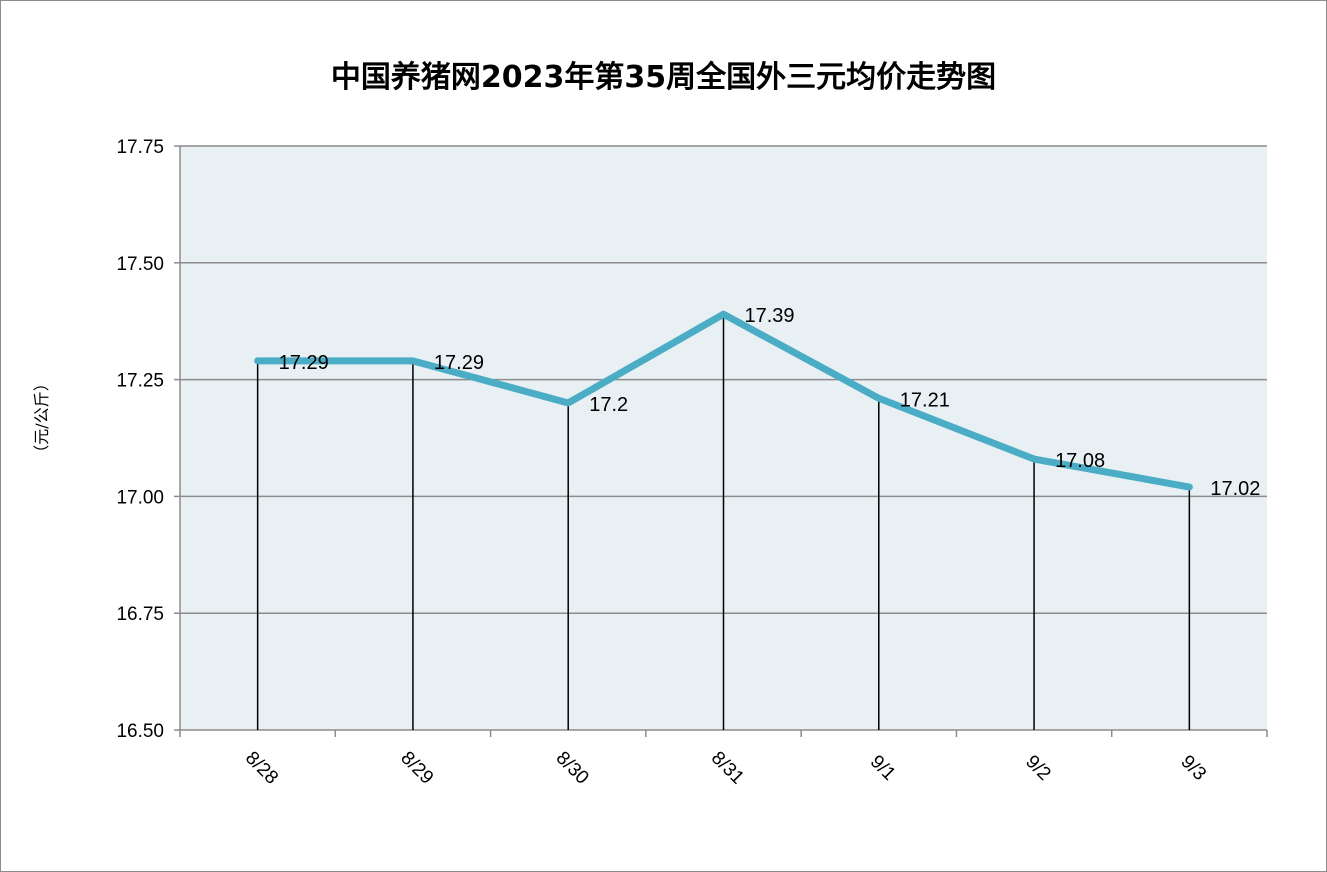 The height and width of the screenshot is (872, 1327). I want to click on x-tick-label: 9/2, so click(1038, 768).